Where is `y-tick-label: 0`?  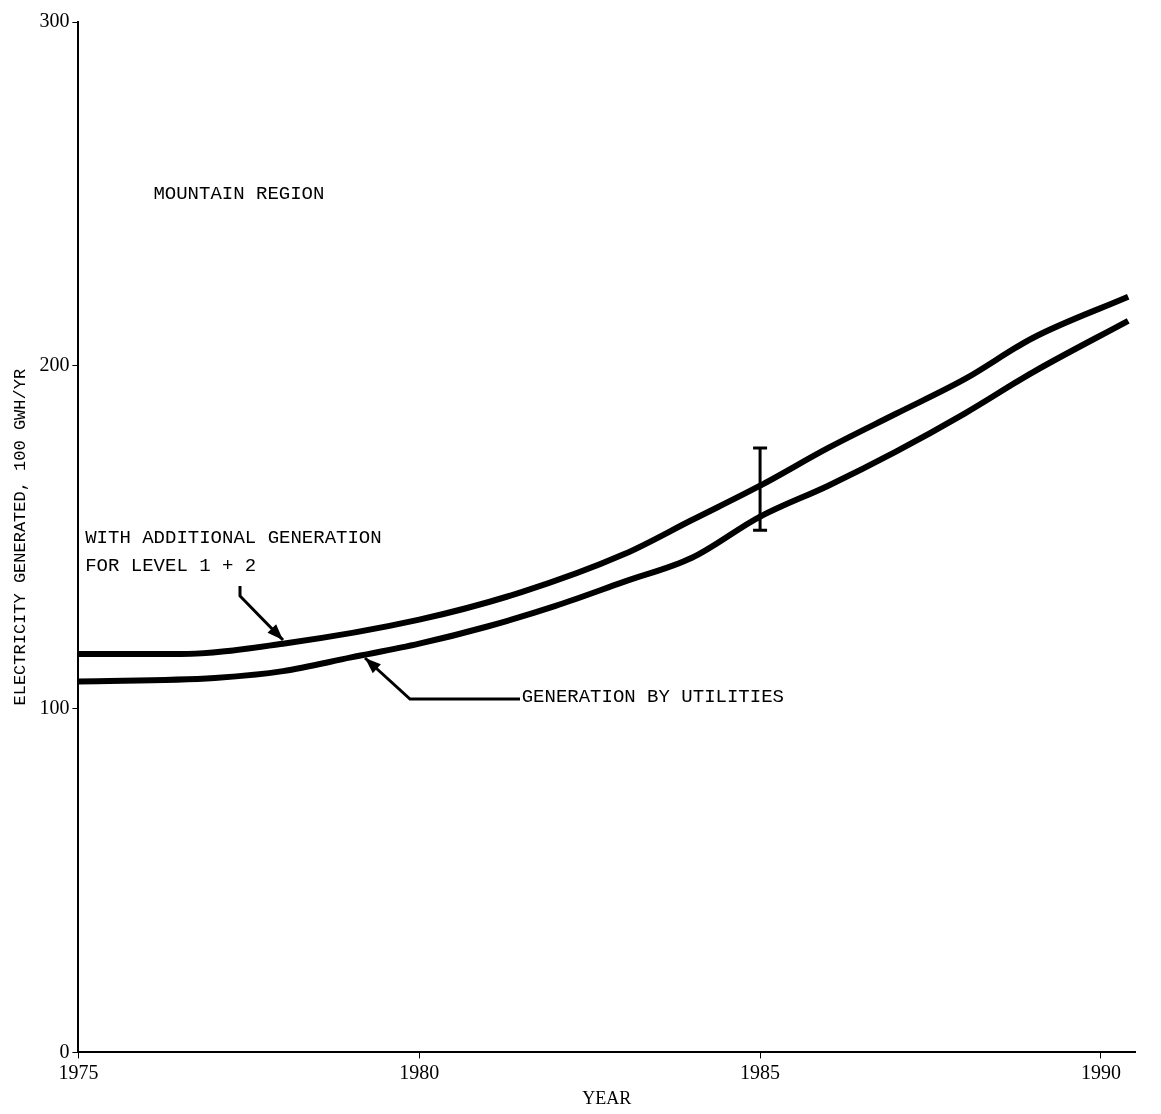 y-tick-label: 0 is located at coordinates (64, 1050).